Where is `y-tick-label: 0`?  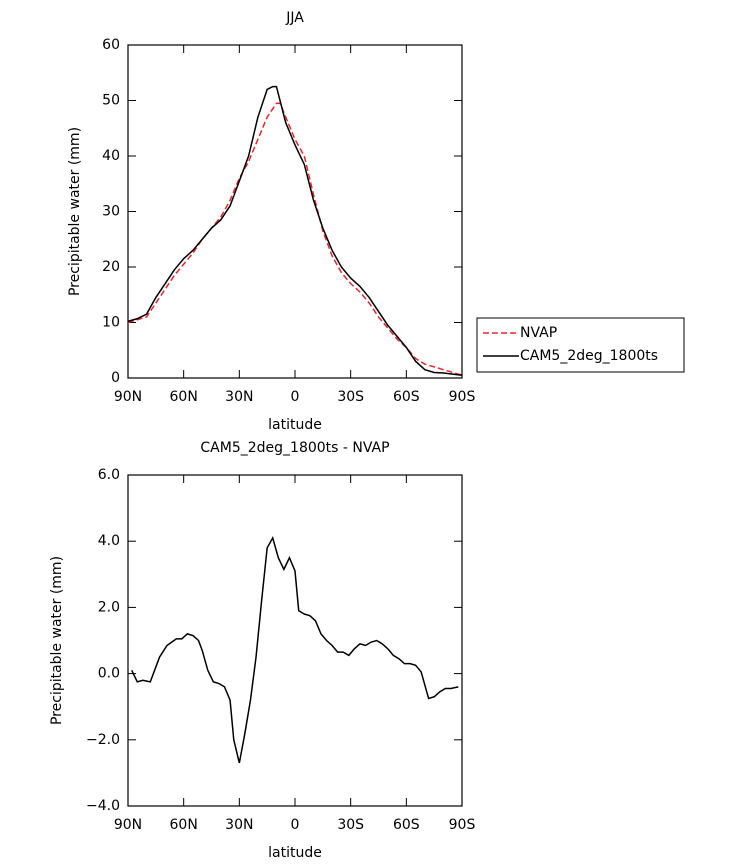
y-tick-label: 0 is located at coordinates (115, 378).